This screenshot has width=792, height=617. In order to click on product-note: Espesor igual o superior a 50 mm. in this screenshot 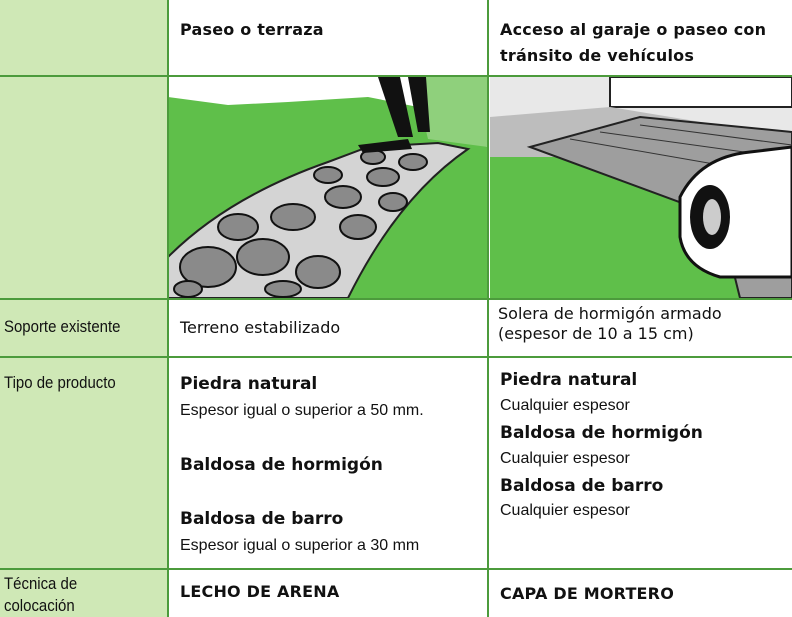, I will do `click(302, 410)`.